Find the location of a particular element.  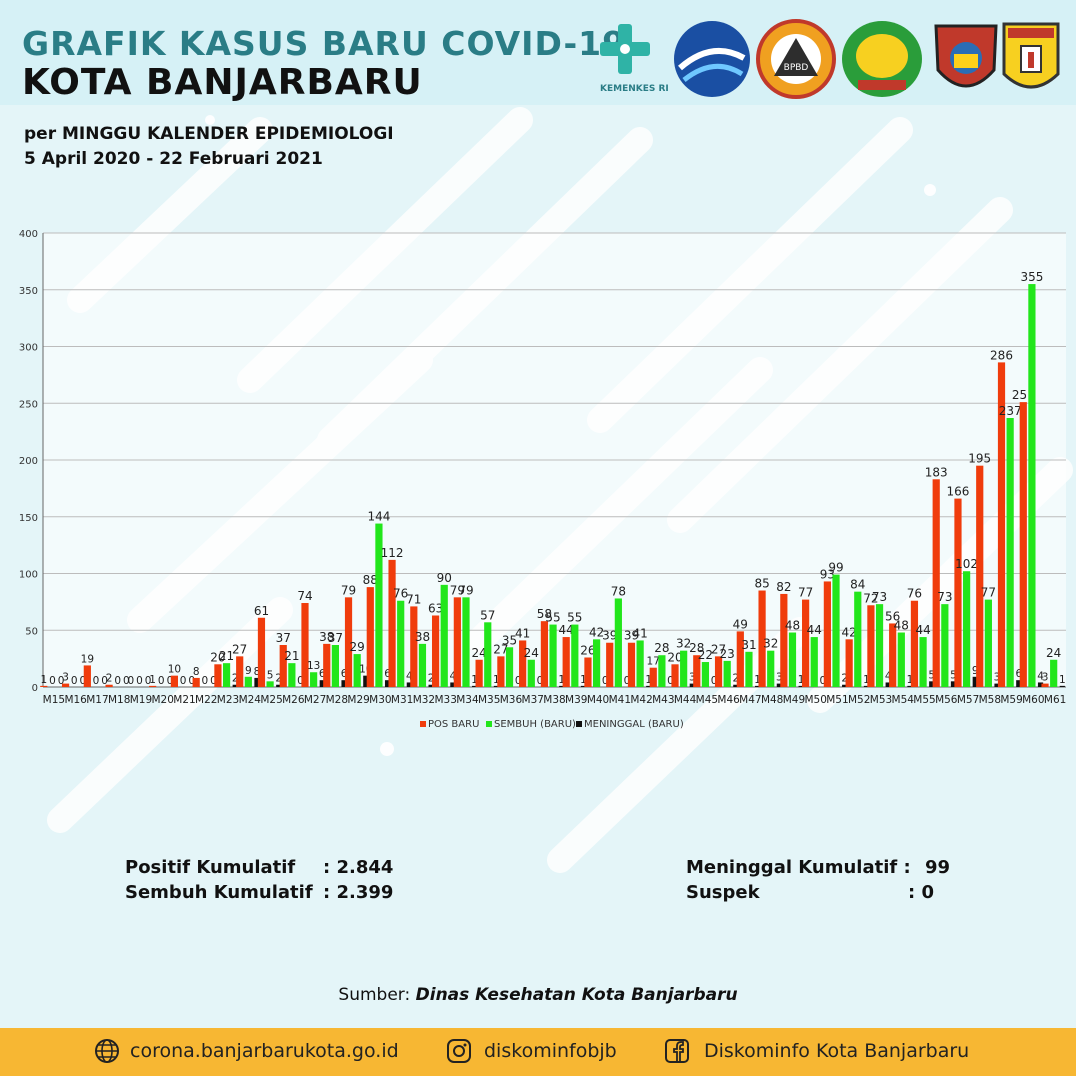

x-tick-label: M38 is located at coordinates (554, 700).